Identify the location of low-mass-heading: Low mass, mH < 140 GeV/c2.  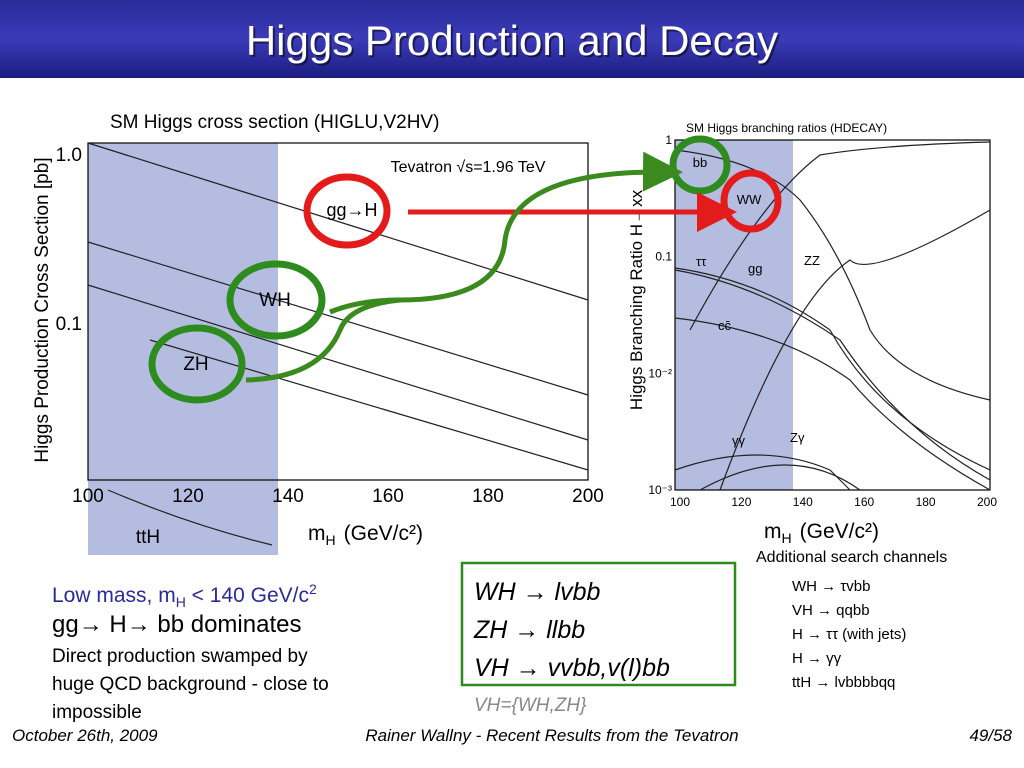
(184, 595).